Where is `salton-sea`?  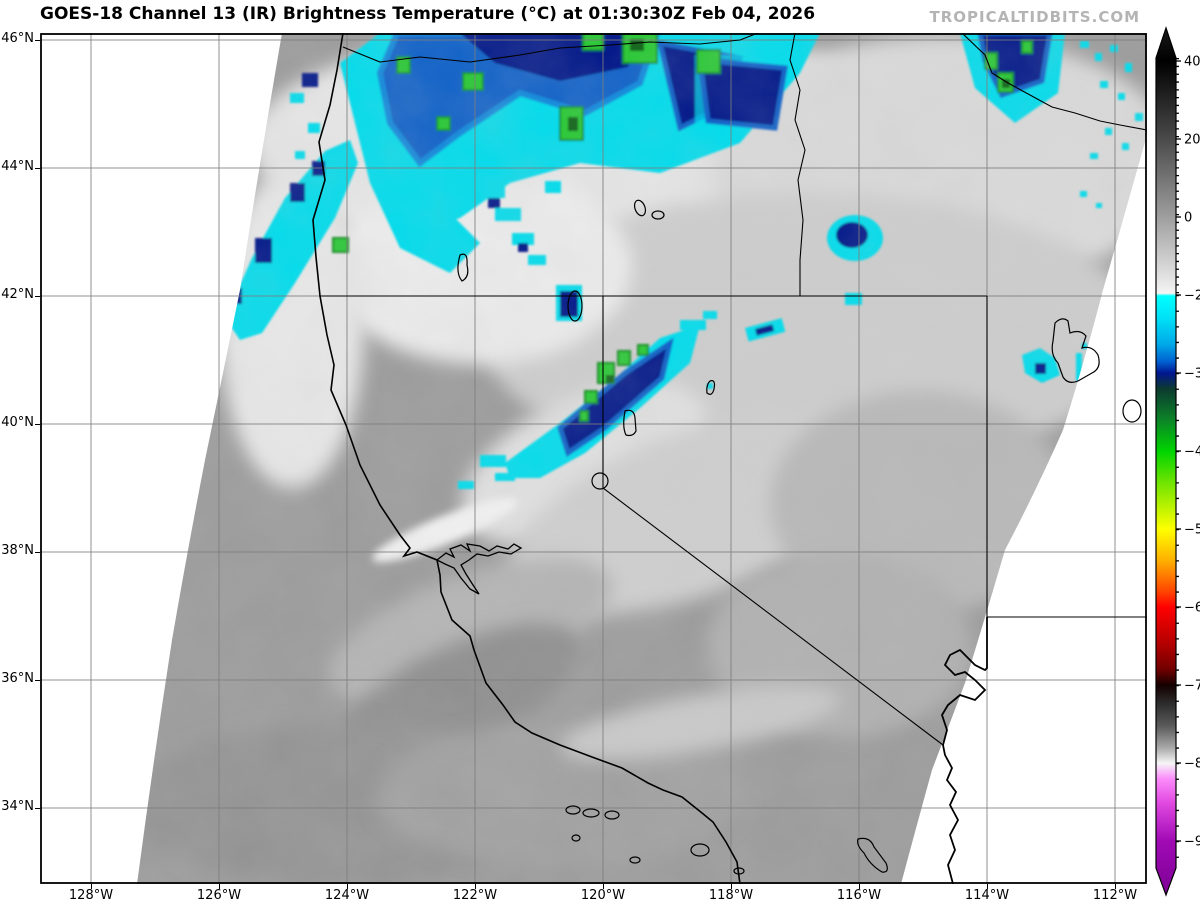 salton-sea is located at coordinates (872, 855).